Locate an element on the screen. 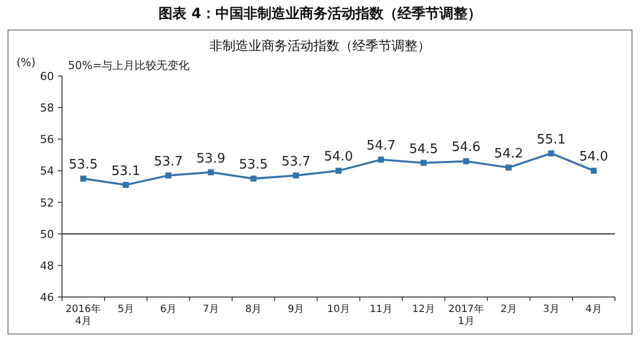 The width and height of the screenshot is (640, 341). y-tick-label: 48 is located at coordinates (47, 265).